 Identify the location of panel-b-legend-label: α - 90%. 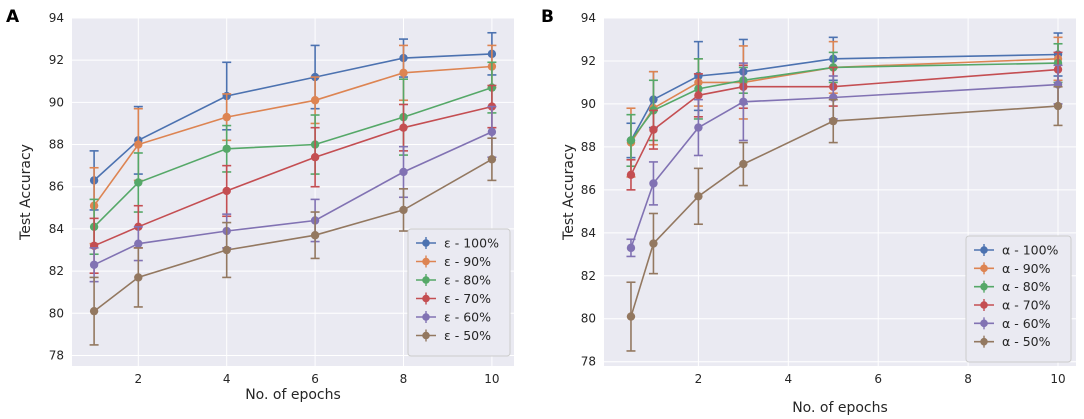
(1026, 268).